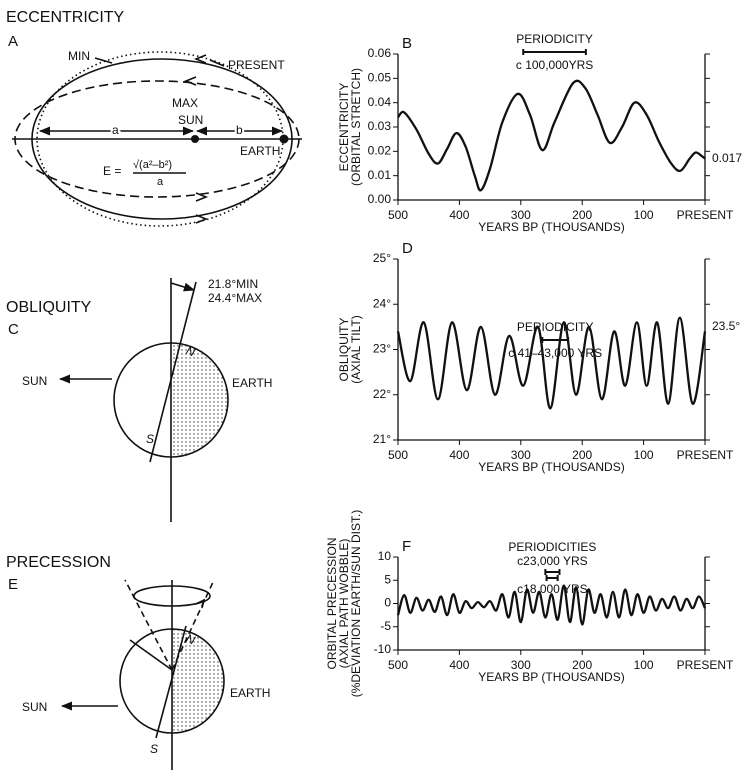  Describe the element at coordinates (344, 349) in the screenshot. I see `y-axis-label: OBLIQUITY` at that location.